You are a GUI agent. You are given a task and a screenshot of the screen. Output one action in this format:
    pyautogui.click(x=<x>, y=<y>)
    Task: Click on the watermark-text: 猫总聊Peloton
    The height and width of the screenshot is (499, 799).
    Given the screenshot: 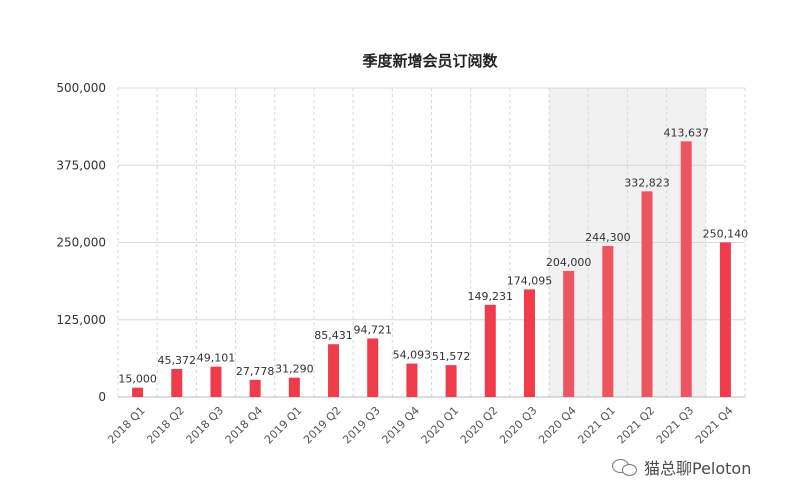 What is the action you would take?
    pyautogui.click(x=698, y=468)
    